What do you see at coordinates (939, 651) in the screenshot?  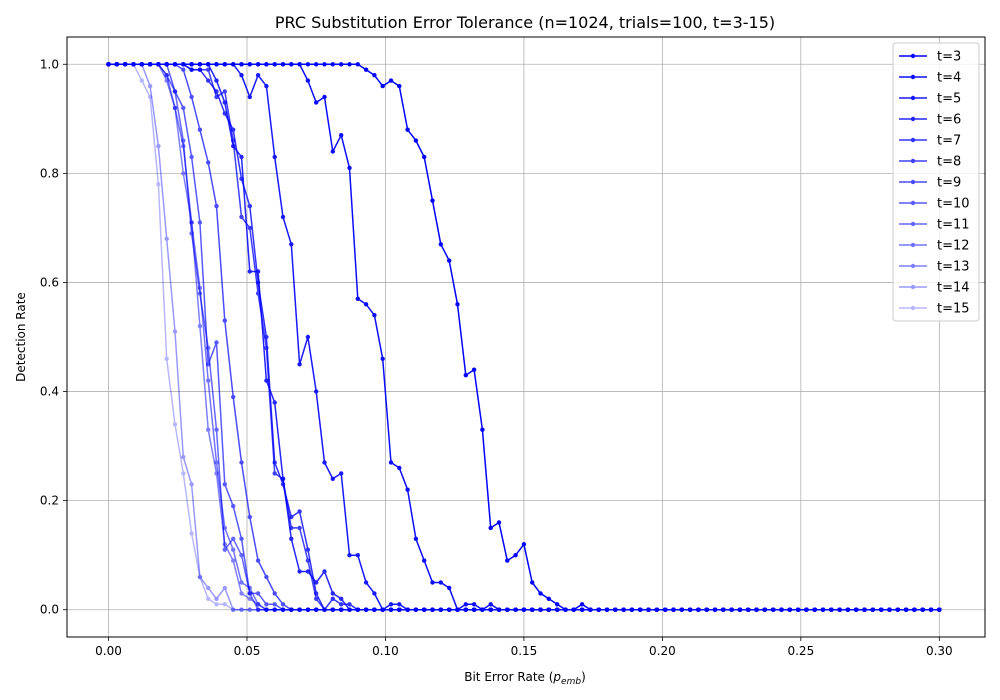 I see `x-tick-label: 0.30` at bounding box center [939, 651].